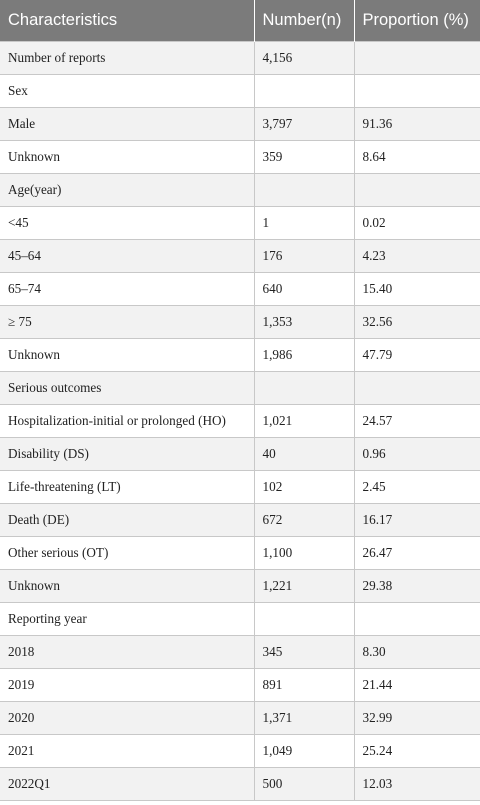 The height and width of the screenshot is (805, 480). What do you see at coordinates (304, 552) in the screenshot?
I see `number-cell: 1,100` at bounding box center [304, 552].